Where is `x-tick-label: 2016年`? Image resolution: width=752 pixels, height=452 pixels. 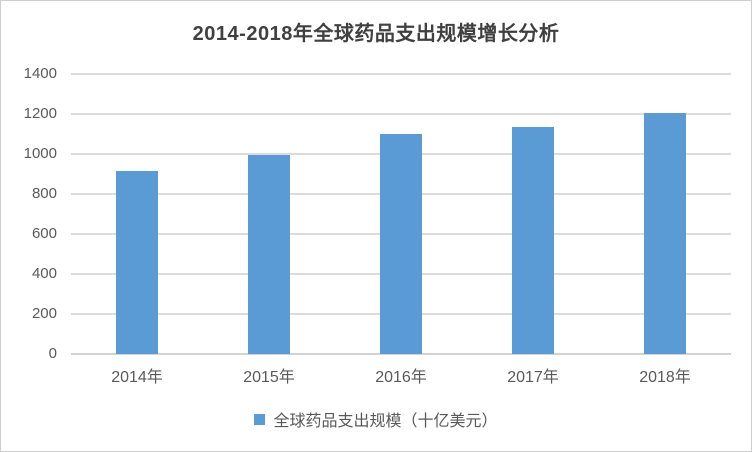
x-tick-label: 2016年 is located at coordinates (401, 377).